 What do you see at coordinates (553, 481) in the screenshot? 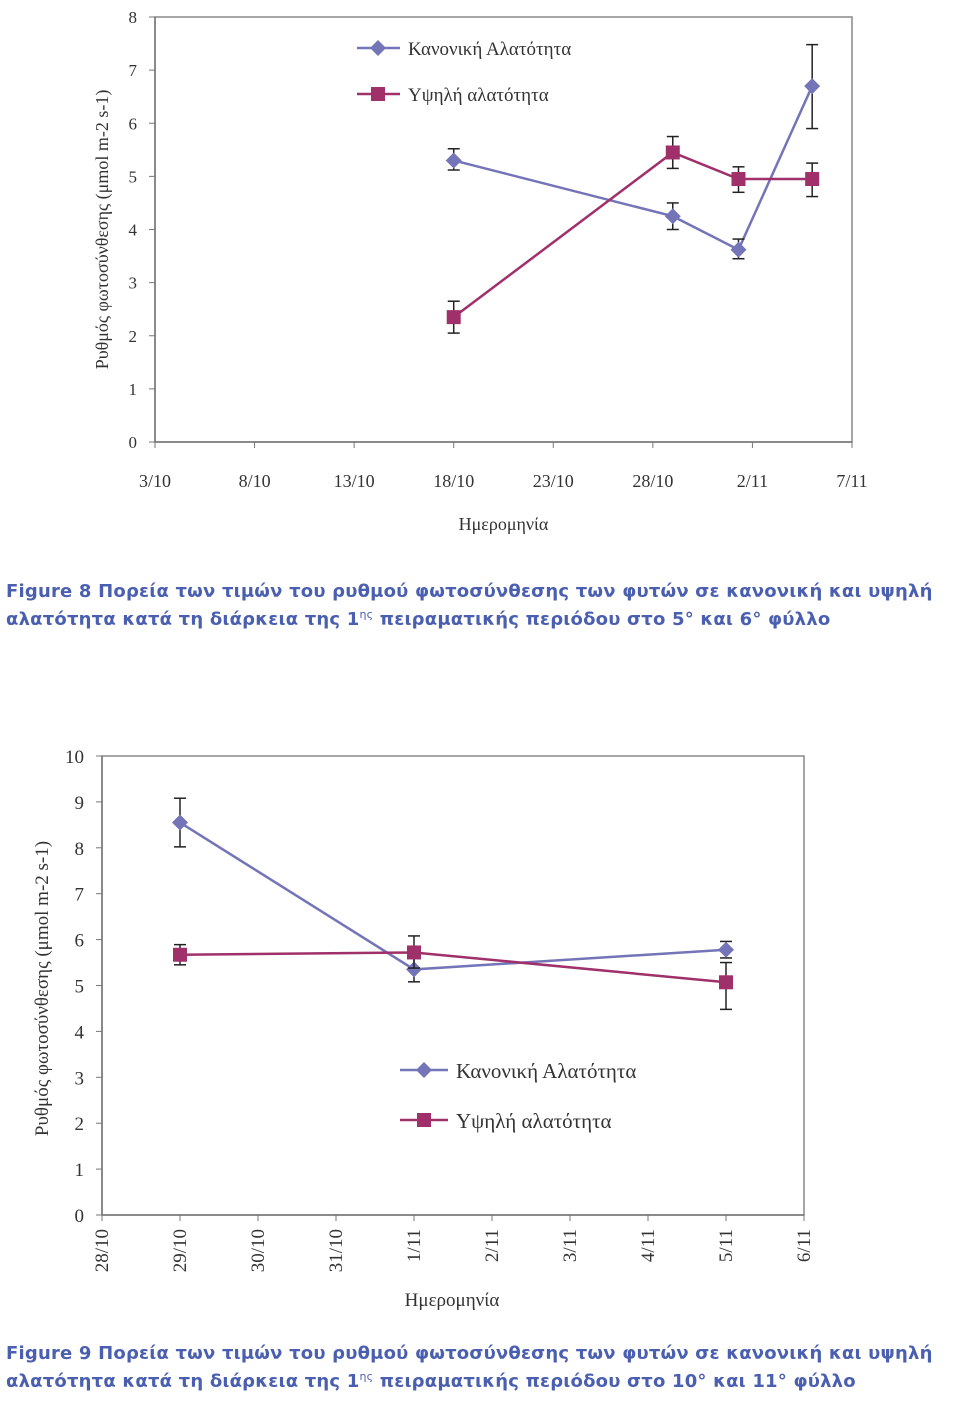
I see `x-tick-label: 23/10` at bounding box center [553, 481].